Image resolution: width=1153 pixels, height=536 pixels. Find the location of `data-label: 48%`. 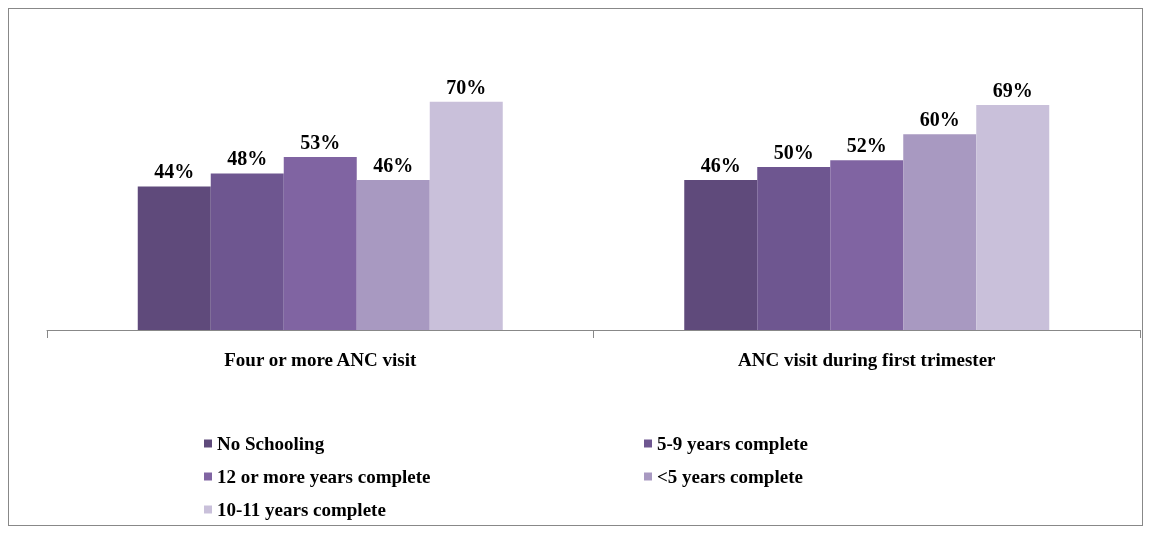

data-label: 48% is located at coordinates (247, 158).